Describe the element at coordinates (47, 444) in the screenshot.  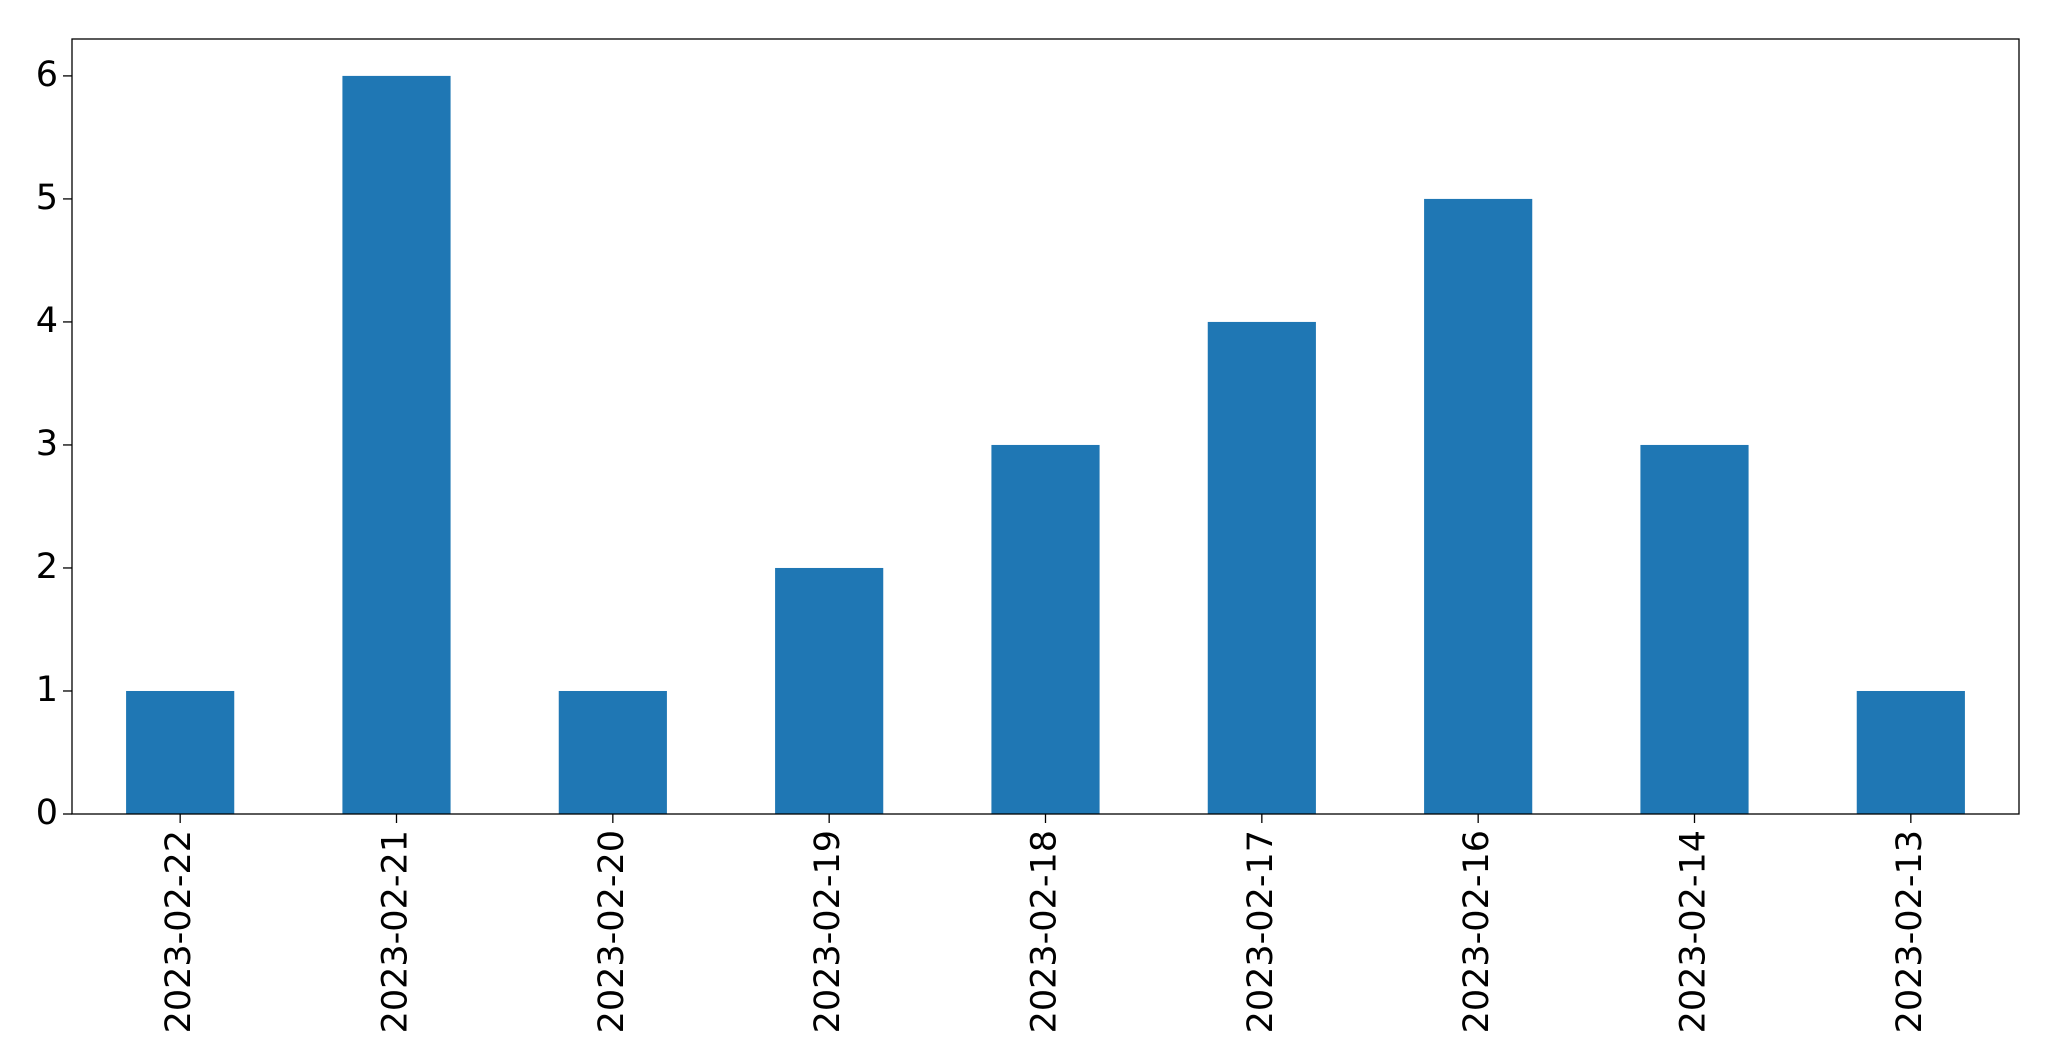
I see `y-tick-label: 3` at that location.